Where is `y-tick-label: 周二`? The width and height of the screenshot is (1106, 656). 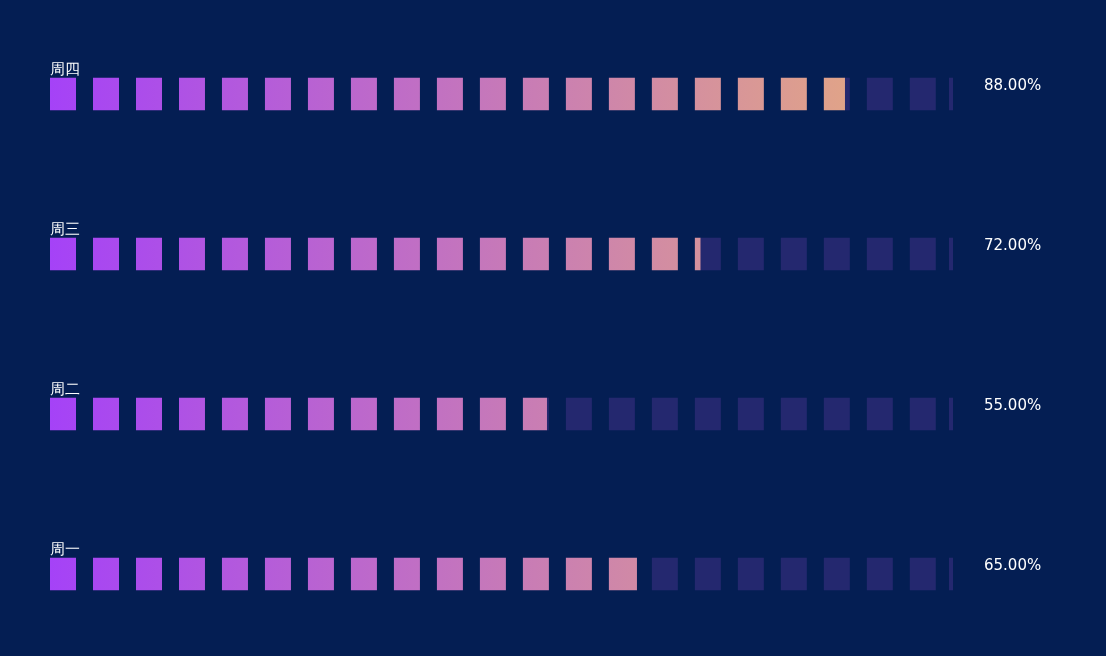 y-tick-label: 周二 is located at coordinates (65, 389).